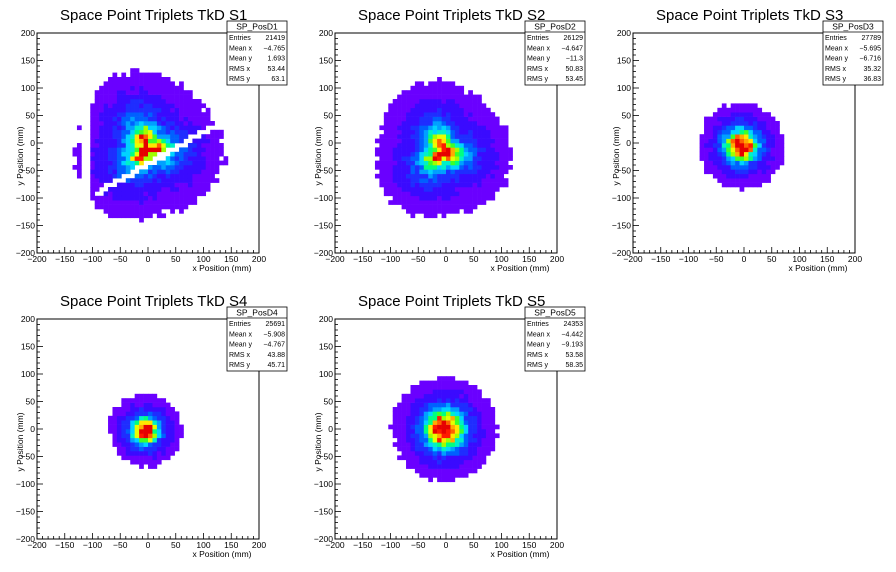 The height and width of the screenshot is (572, 896). I want to click on y-tick-label: 100, so click(28, 374).